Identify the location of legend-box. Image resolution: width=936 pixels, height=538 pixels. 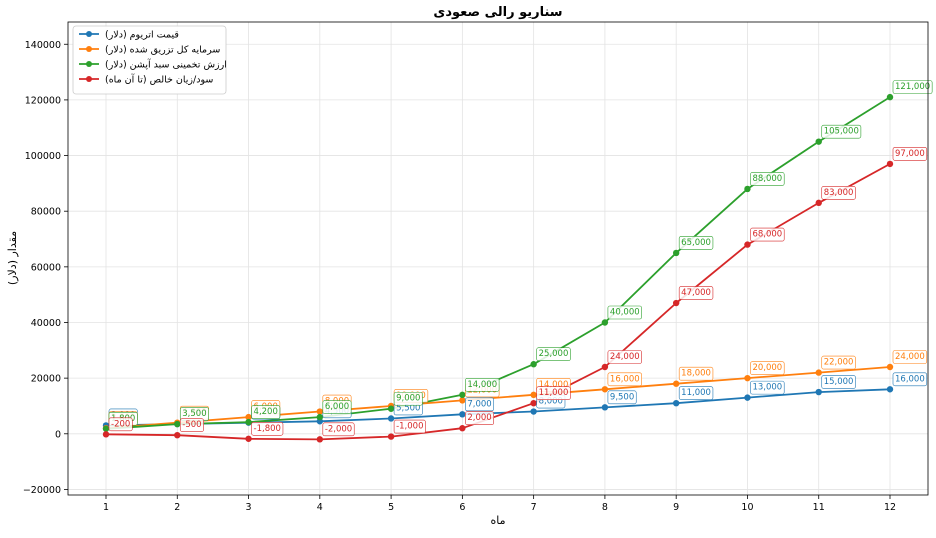
(149, 60).